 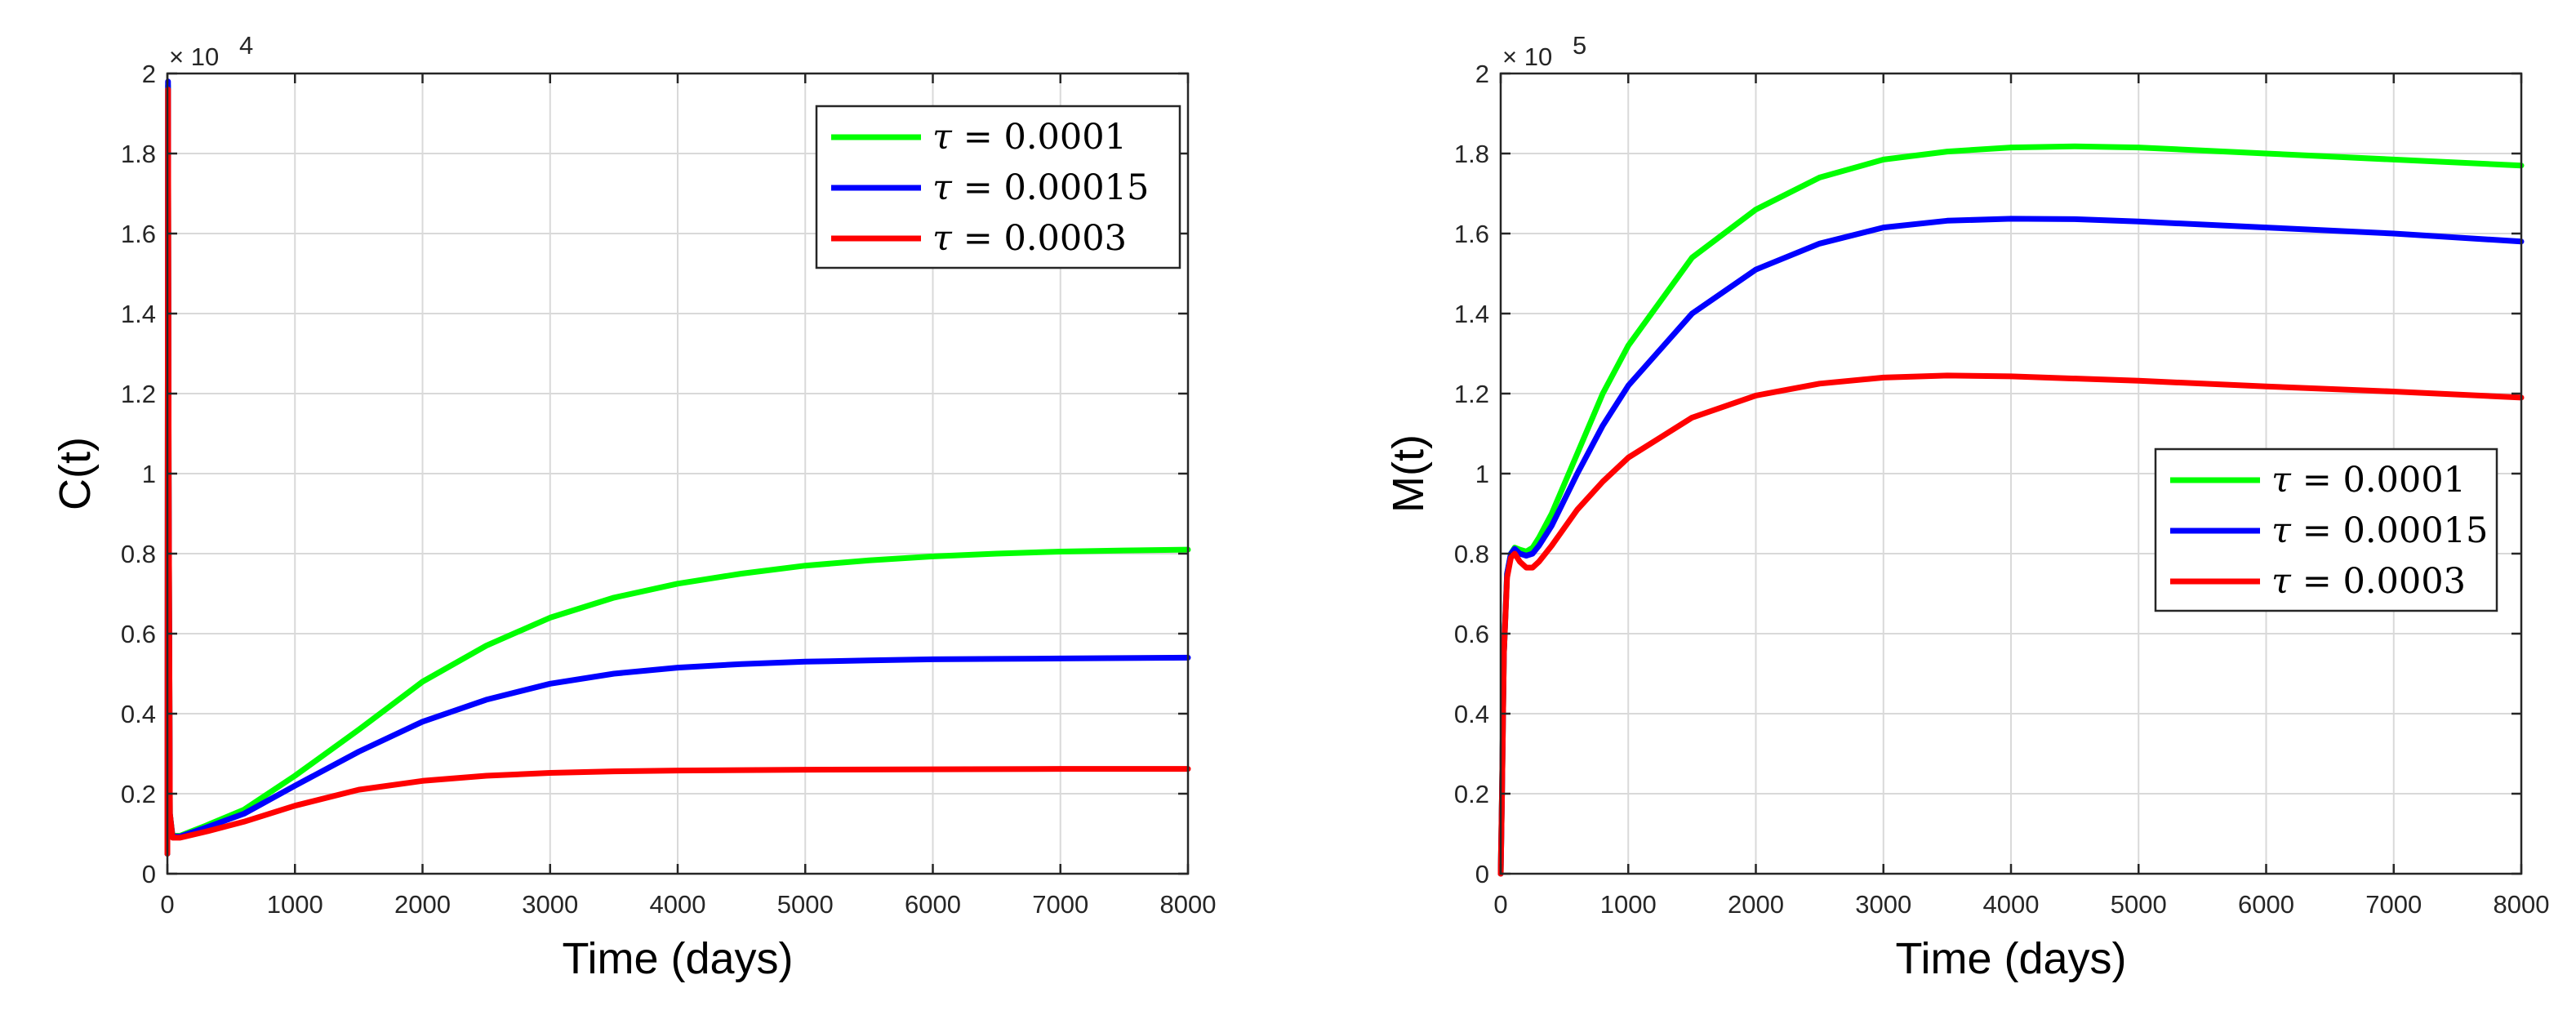 What do you see at coordinates (75, 473) in the screenshot?
I see `y-axis-title: C(t)` at bounding box center [75, 473].